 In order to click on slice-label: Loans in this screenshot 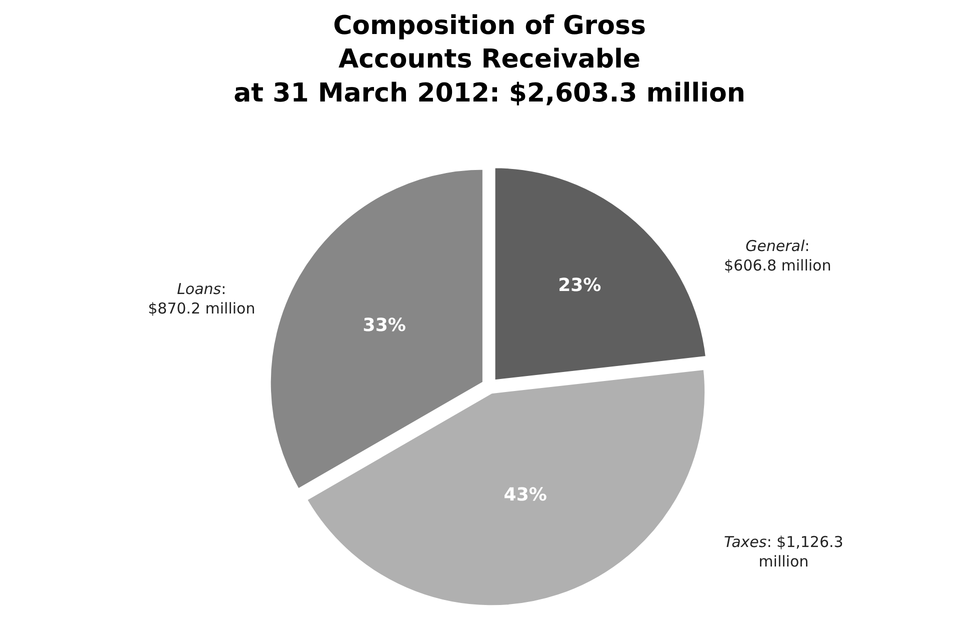, I will do `click(199, 289)`.